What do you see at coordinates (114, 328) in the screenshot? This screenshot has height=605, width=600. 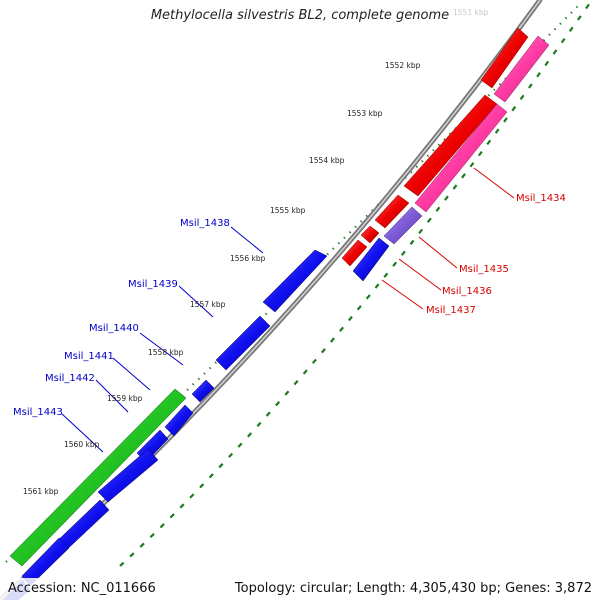 I see `gene-label-msil-1440: Msil_1440` at bounding box center [114, 328].